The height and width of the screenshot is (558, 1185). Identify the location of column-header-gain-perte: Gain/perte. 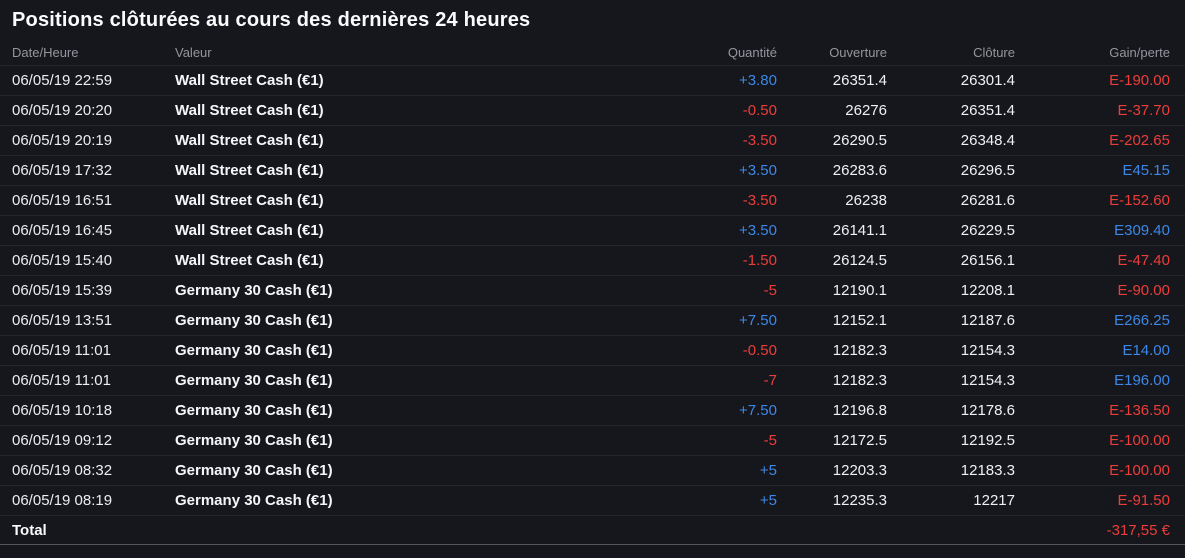
(1139, 52).